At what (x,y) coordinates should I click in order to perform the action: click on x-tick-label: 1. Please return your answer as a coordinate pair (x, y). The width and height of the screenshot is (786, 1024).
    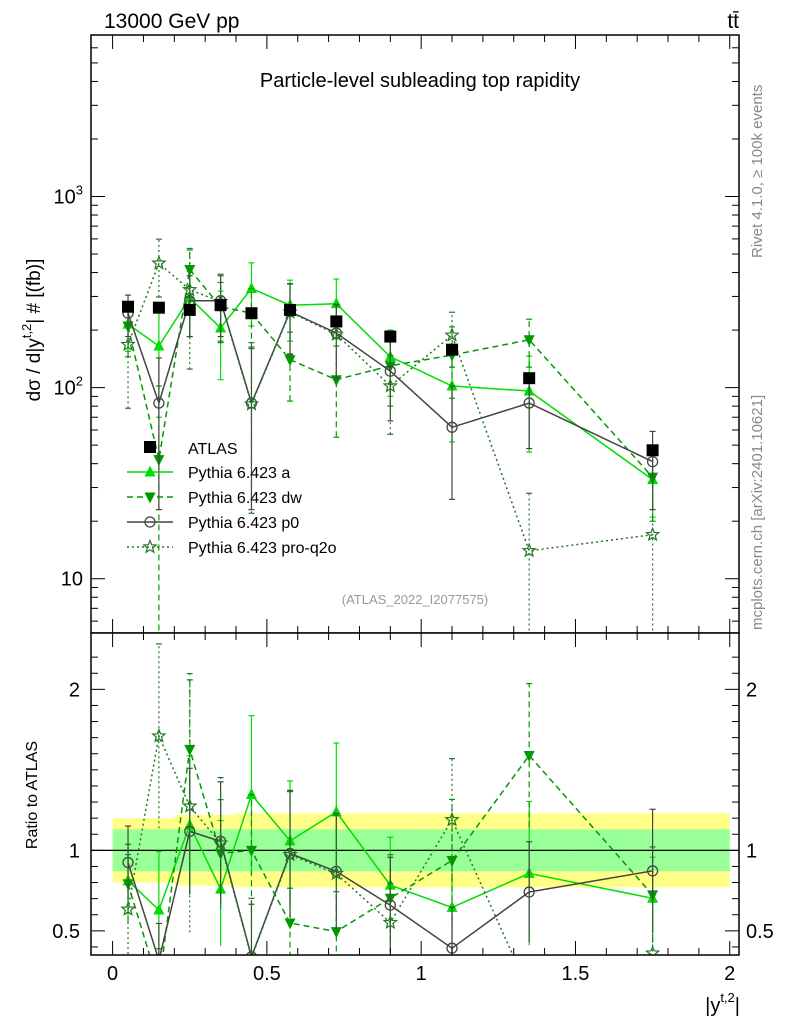
    Looking at the image, I should click on (421, 974).